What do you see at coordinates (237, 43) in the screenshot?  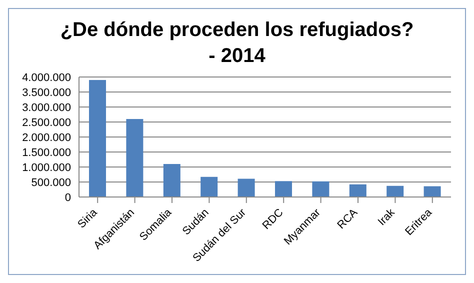 I see `chart-title: ¿De dónde proceden los refugiados? - 2014` at bounding box center [237, 43].